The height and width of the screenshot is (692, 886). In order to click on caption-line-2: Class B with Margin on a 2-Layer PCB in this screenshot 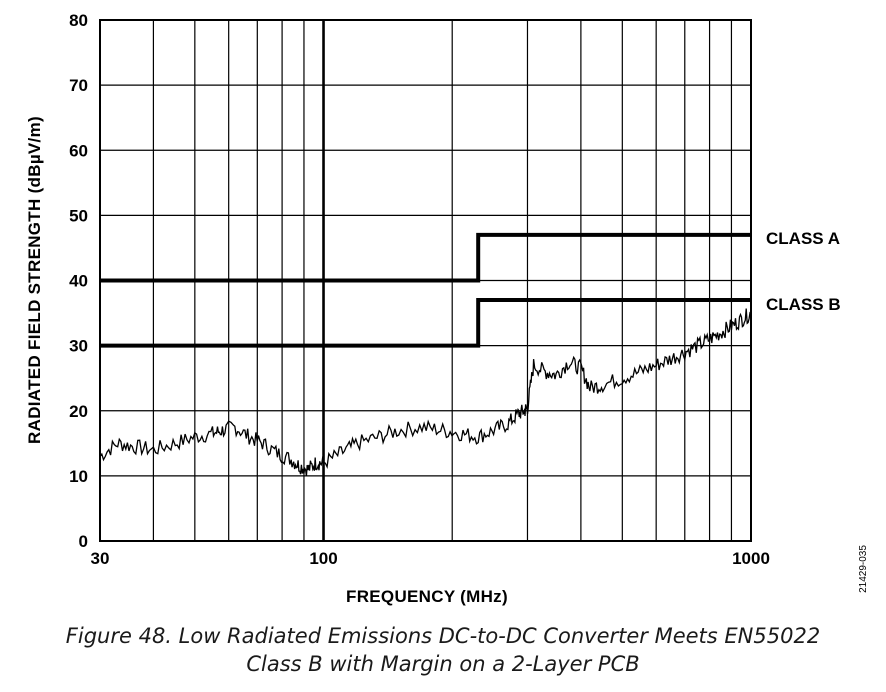, I will do `click(443, 664)`.